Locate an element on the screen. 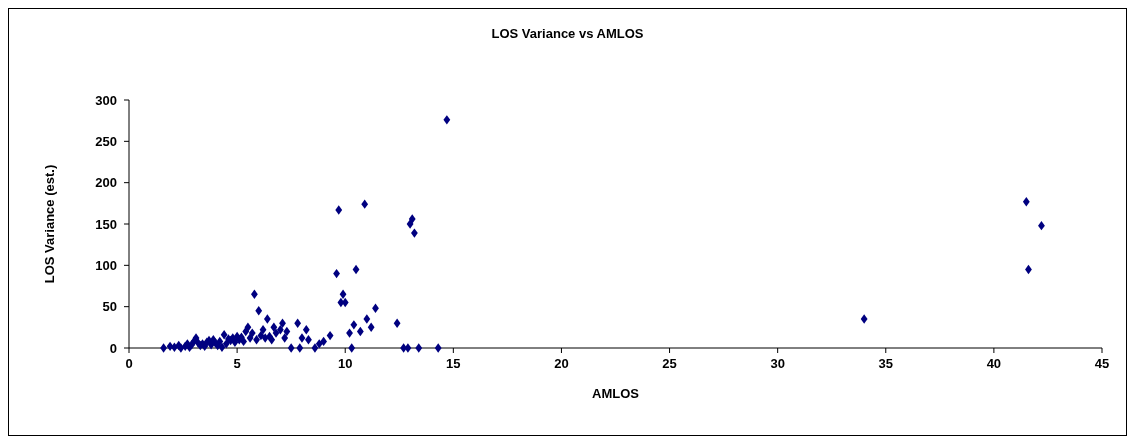 This screenshot has height=444, width=1135. chart-title: LOS Variance vs AMLOS is located at coordinates (567, 33).